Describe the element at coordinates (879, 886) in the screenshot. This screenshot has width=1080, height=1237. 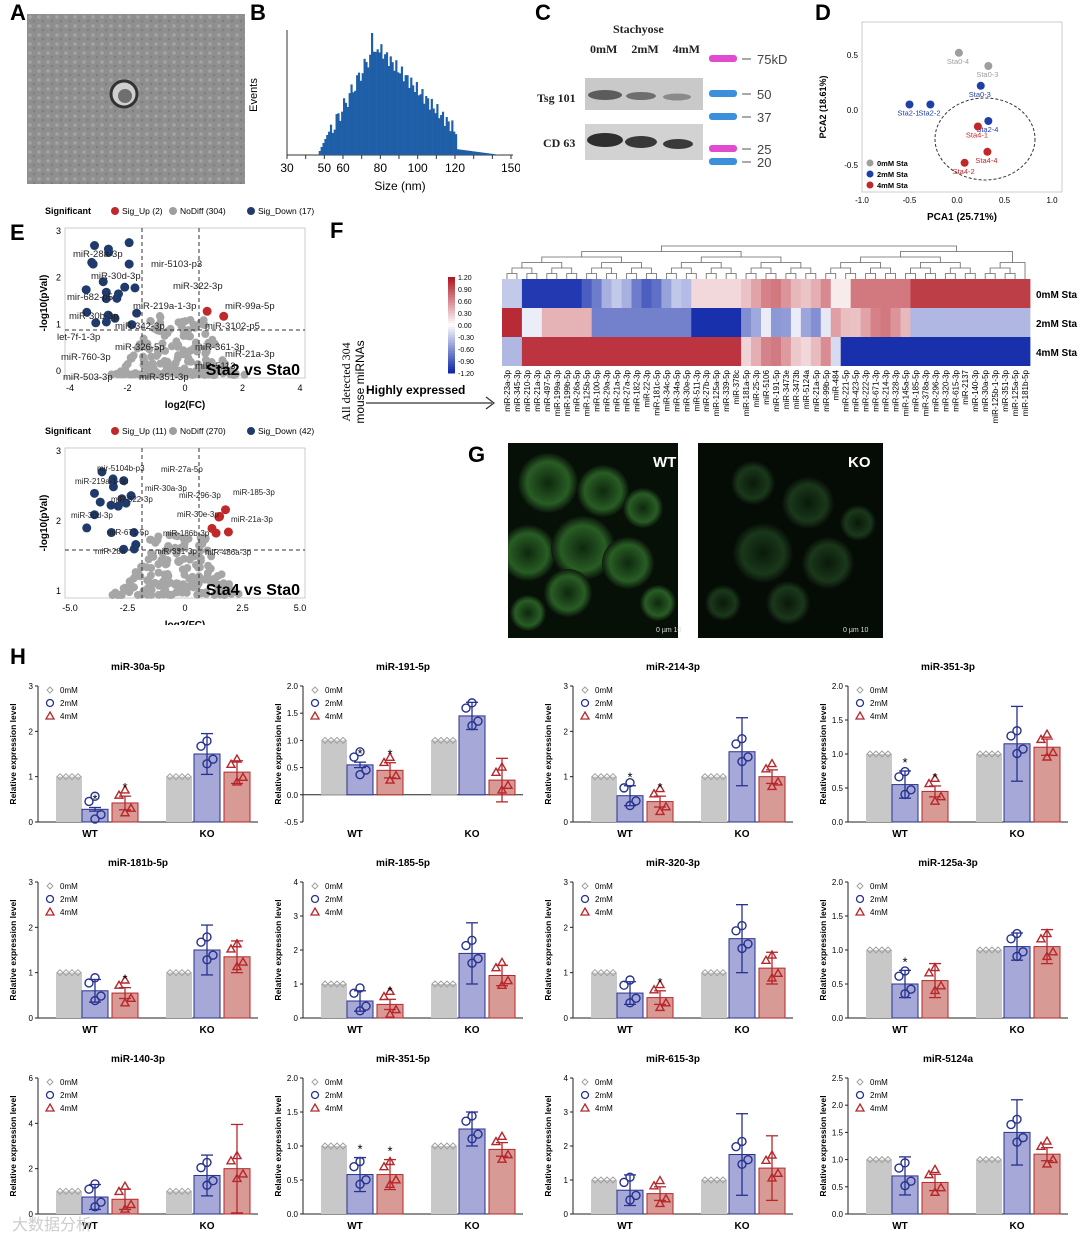
I see `legend-label: 0mM` at that location.